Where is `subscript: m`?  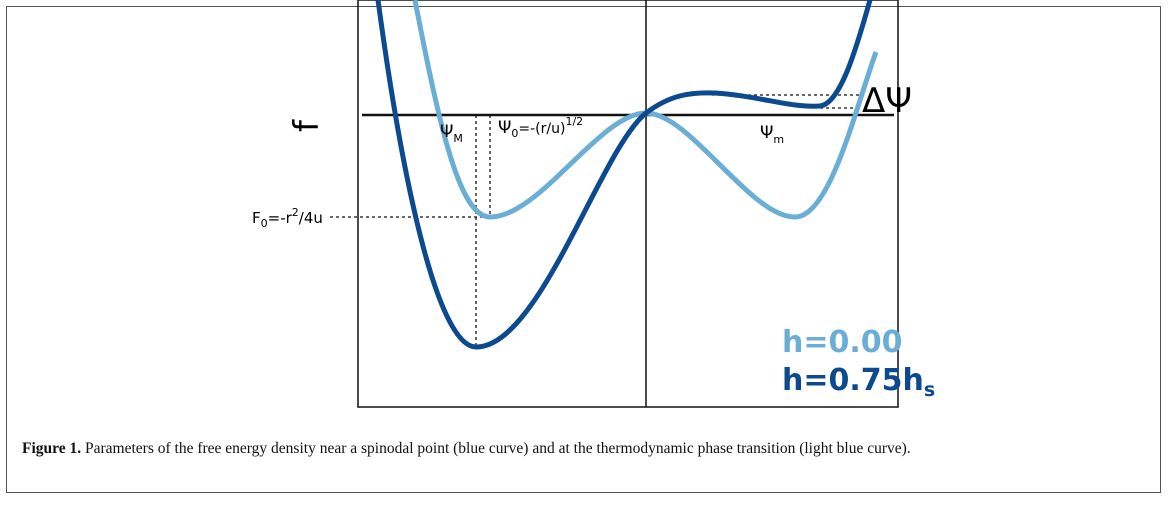
subscript: m is located at coordinates (778, 139).